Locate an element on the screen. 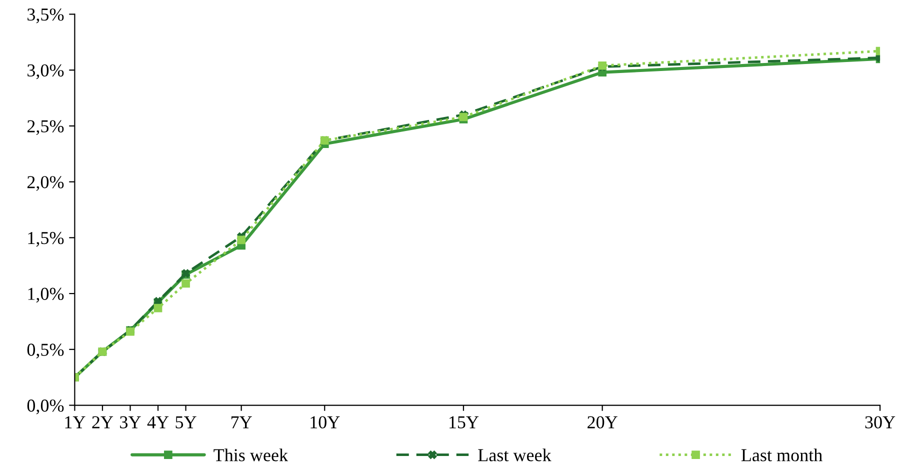 Image resolution: width=911 pixels, height=474 pixels. x-tick-label: 2Y is located at coordinates (103, 422).